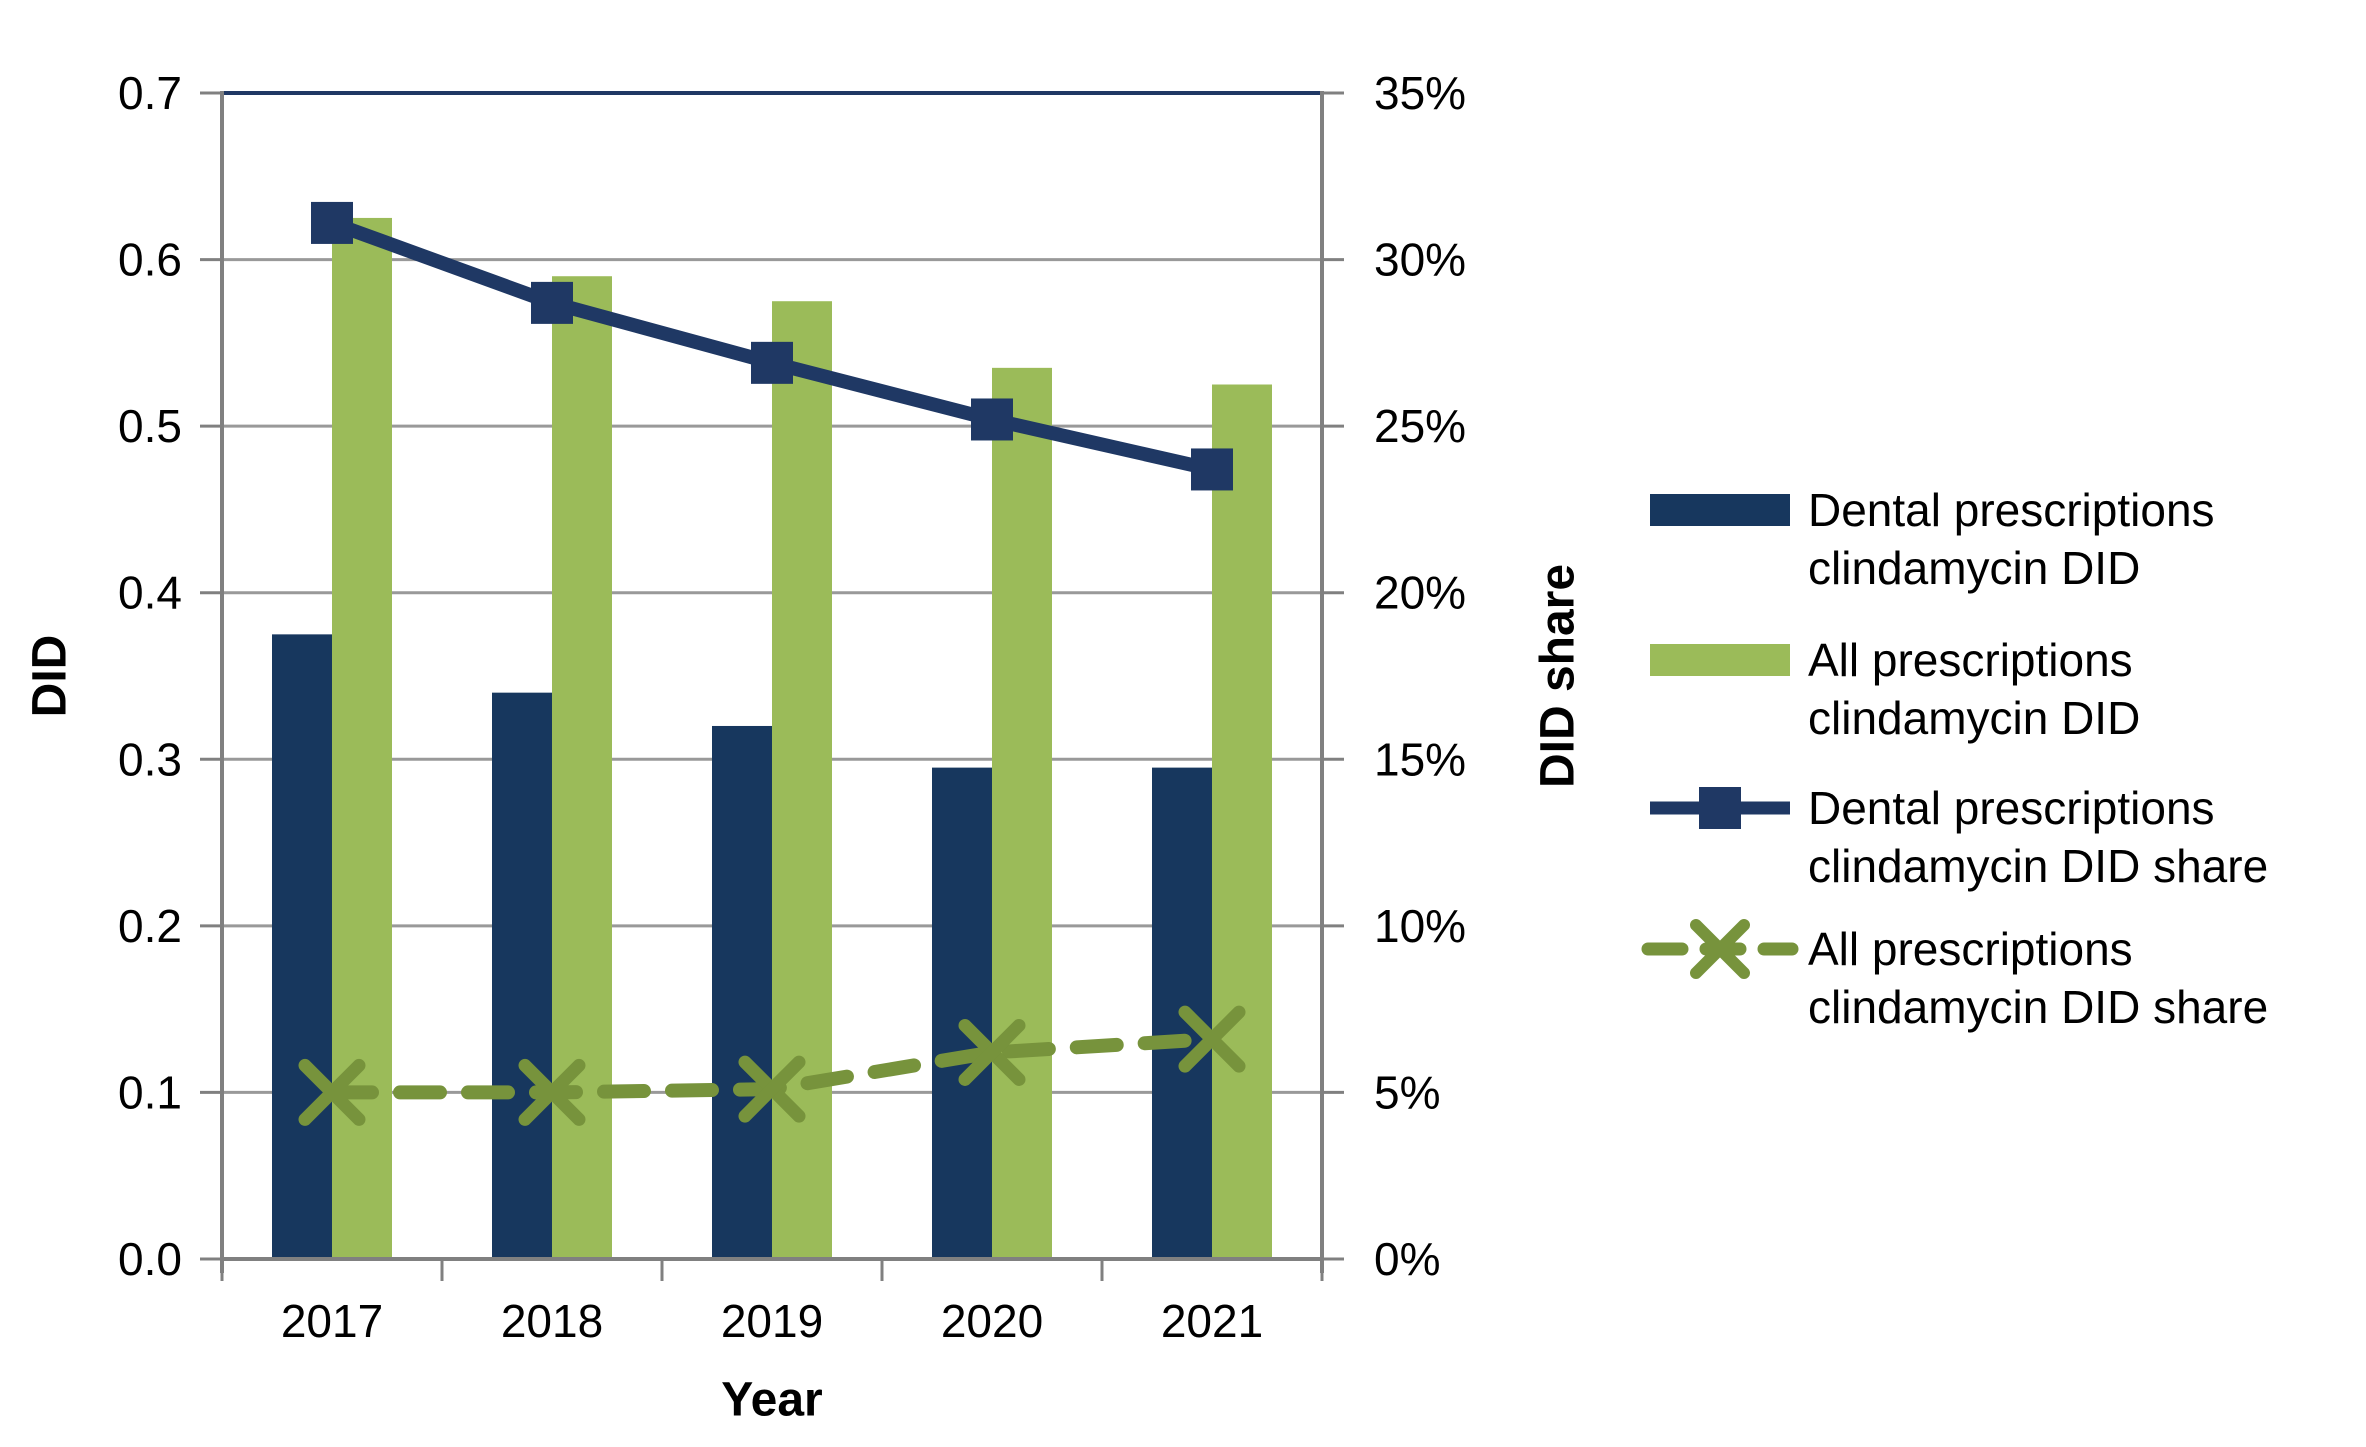 This screenshot has height=1447, width=2366. I want to click on marker-square-2019, so click(772, 362).